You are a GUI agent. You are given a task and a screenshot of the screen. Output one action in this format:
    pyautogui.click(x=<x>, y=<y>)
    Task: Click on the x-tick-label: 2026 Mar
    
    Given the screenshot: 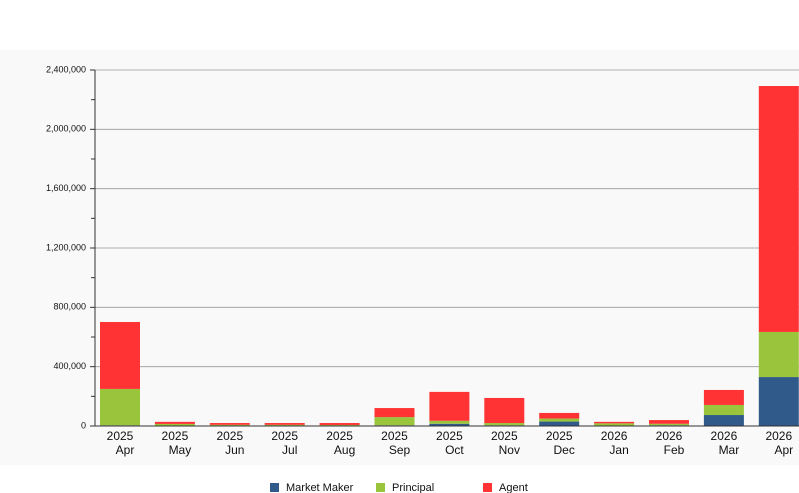 What is the action you would take?
    pyautogui.click(x=725, y=443)
    